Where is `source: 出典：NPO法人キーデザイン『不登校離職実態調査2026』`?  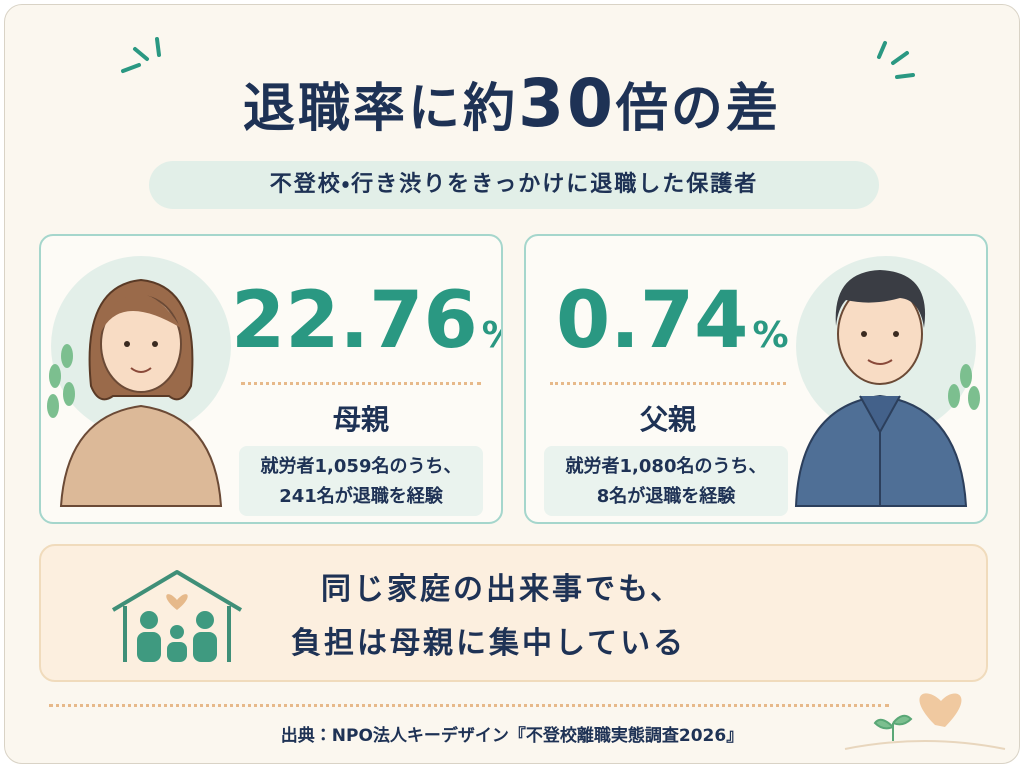
source: 出典：NPO法人キーデザイン『不登校離職実態調査2026』 is located at coordinates (512, 736).